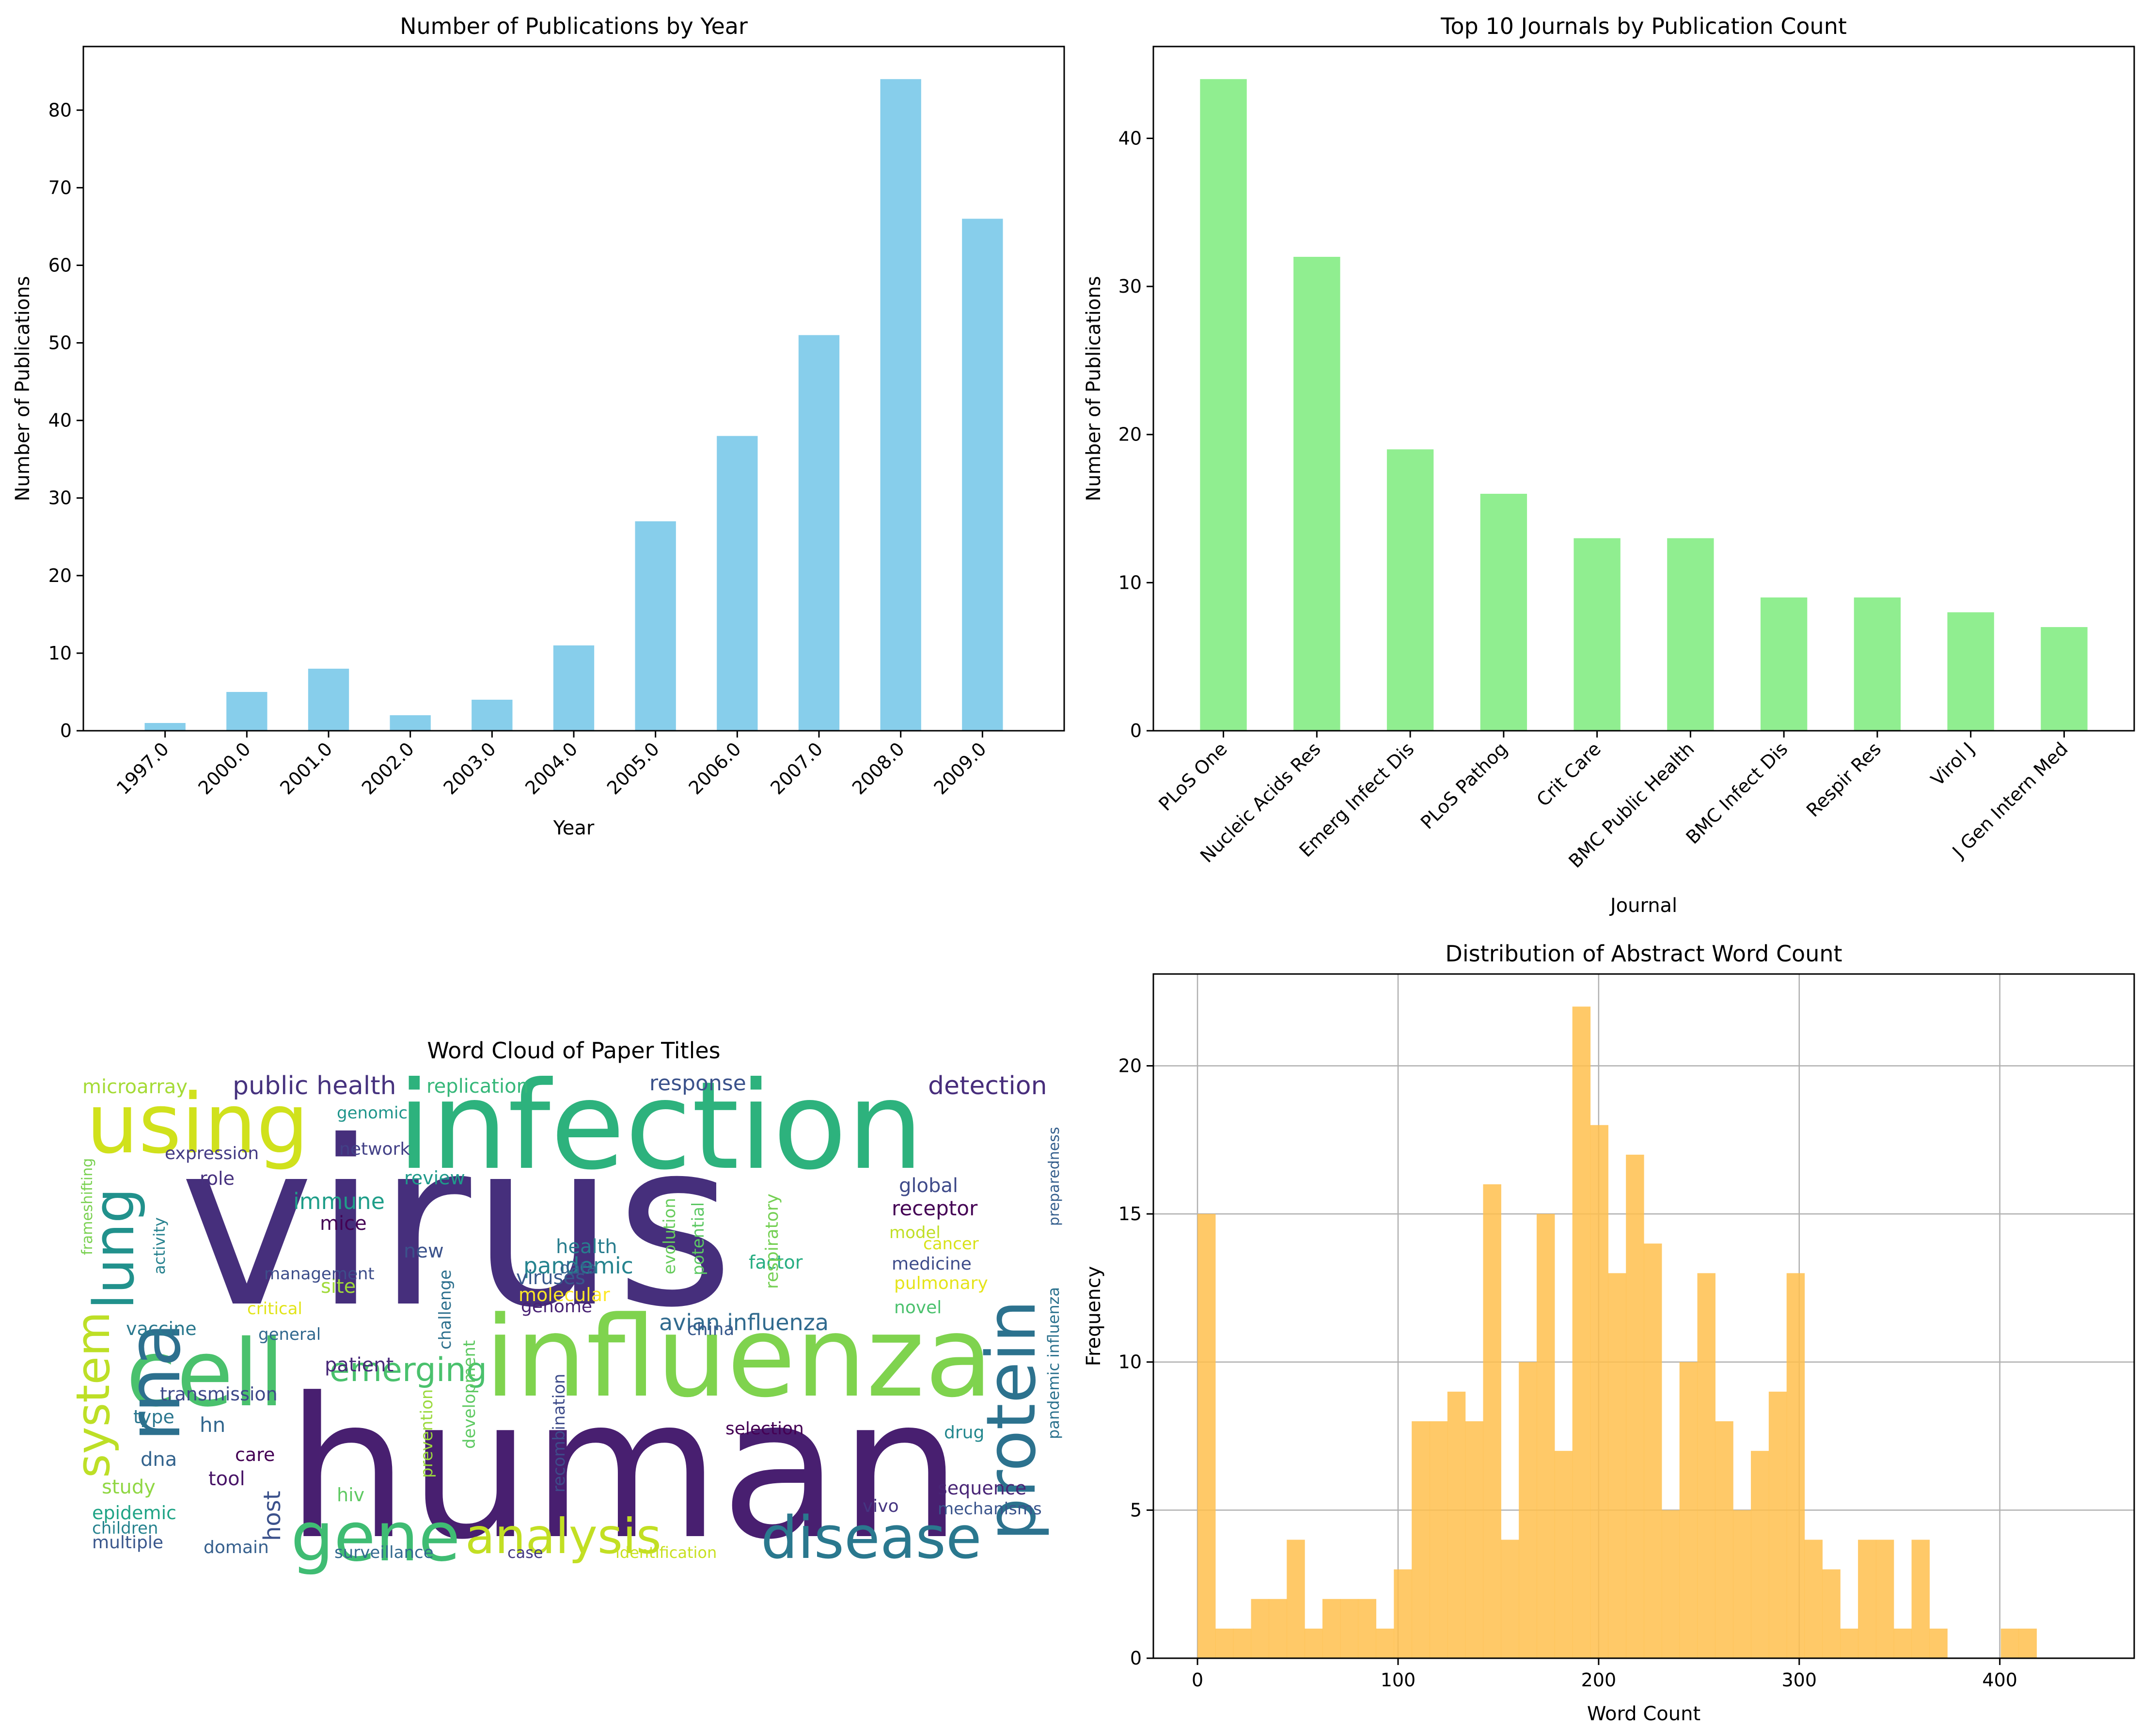 The width and height of the screenshot is (2156, 1728). I want to click on word-cloud-word: role, so click(217, 1178).